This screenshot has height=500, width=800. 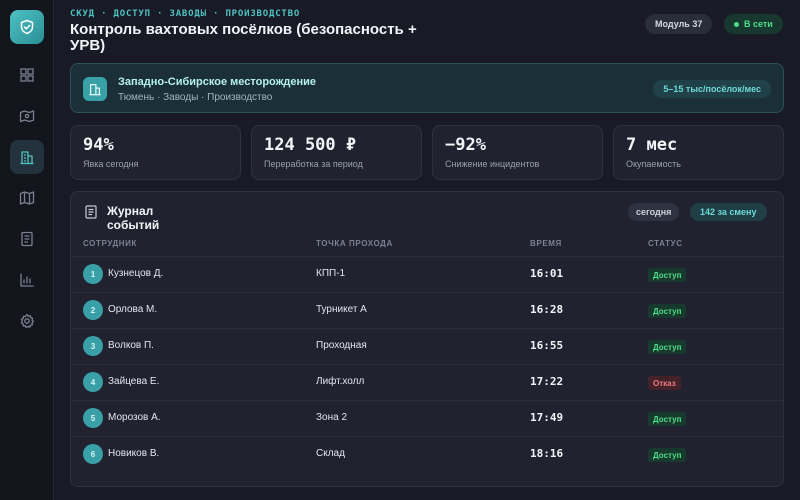 What do you see at coordinates (653, 164) in the screenshot?
I see `kpi-label: Окупаемость` at bounding box center [653, 164].